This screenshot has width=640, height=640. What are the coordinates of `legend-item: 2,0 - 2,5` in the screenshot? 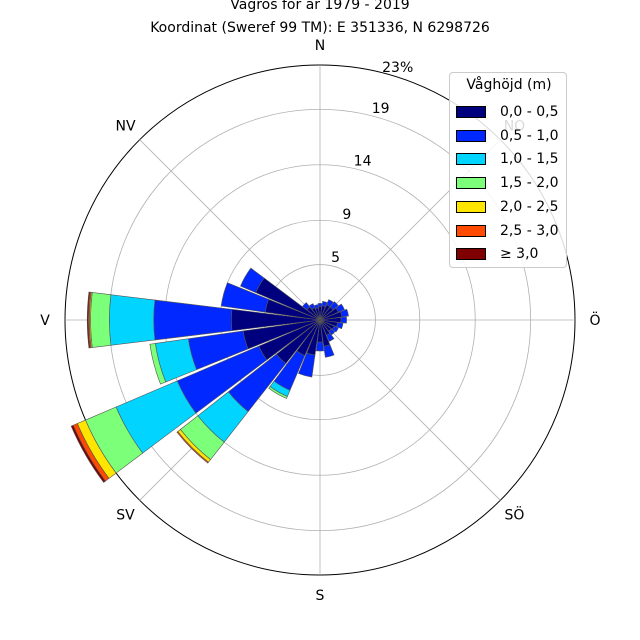 It's located at (511, 208).